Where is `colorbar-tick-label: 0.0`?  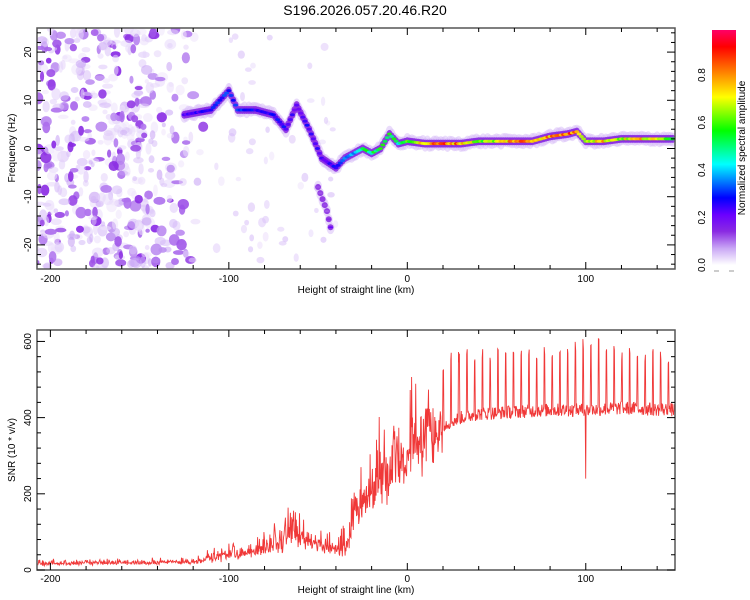 colorbar-tick-label: 0.0 is located at coordinates (702, 265).